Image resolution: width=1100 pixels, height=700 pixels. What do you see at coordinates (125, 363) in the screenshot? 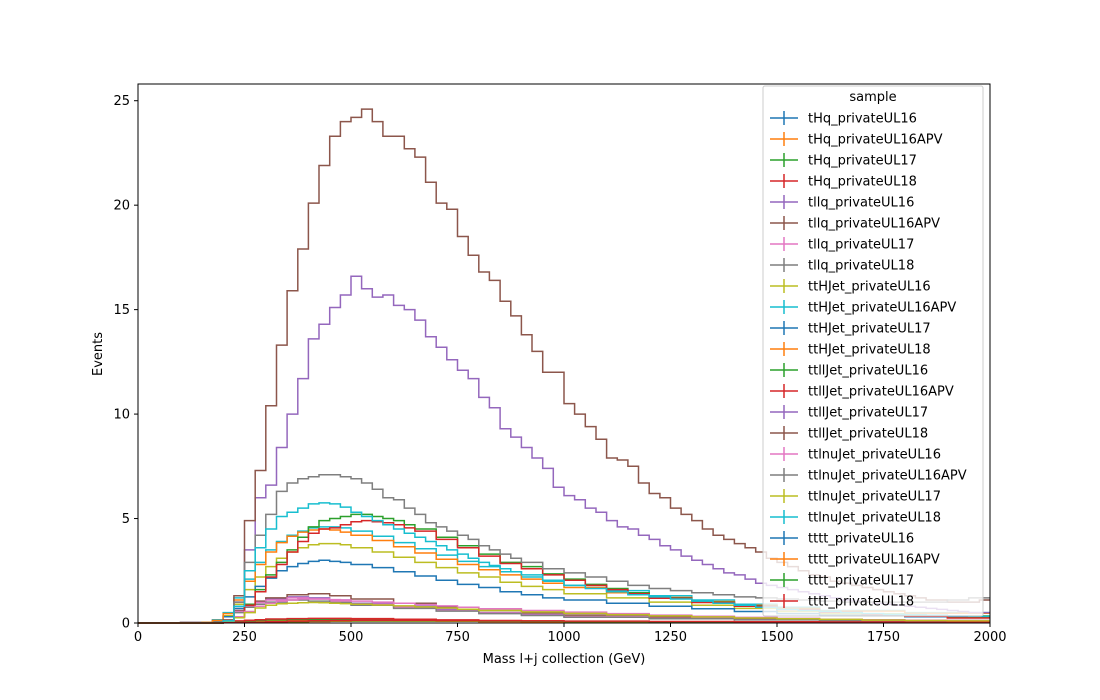
I see `y-axis: 0 5 10 15 20 25` at bounding box center [125, 363].